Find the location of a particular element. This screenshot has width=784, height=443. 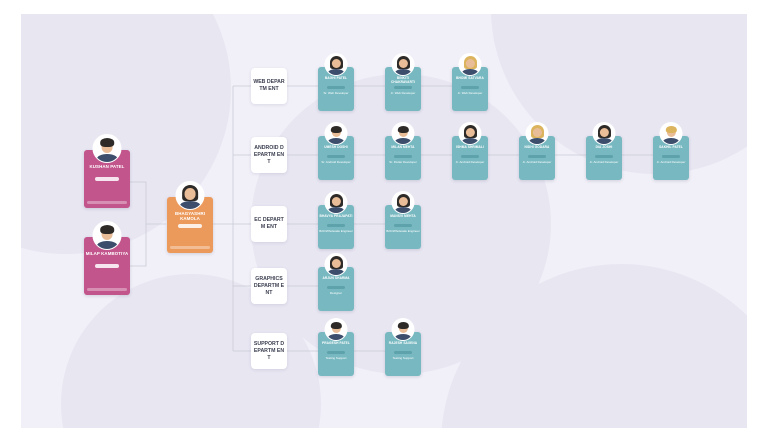

member-card: NIDHI GODARA Jr. Android Developer is located at coordinates (537, 151).